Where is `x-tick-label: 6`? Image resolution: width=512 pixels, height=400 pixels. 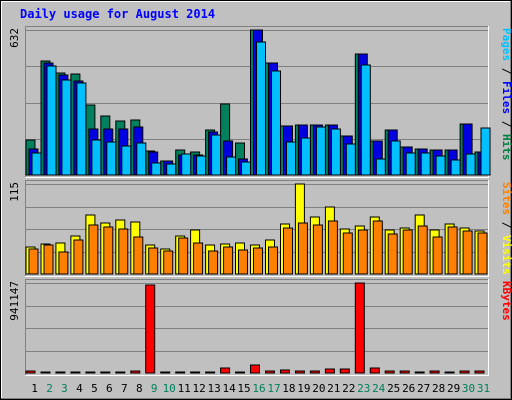 x-tick-label: 6 is located at coordinates (109, 388).